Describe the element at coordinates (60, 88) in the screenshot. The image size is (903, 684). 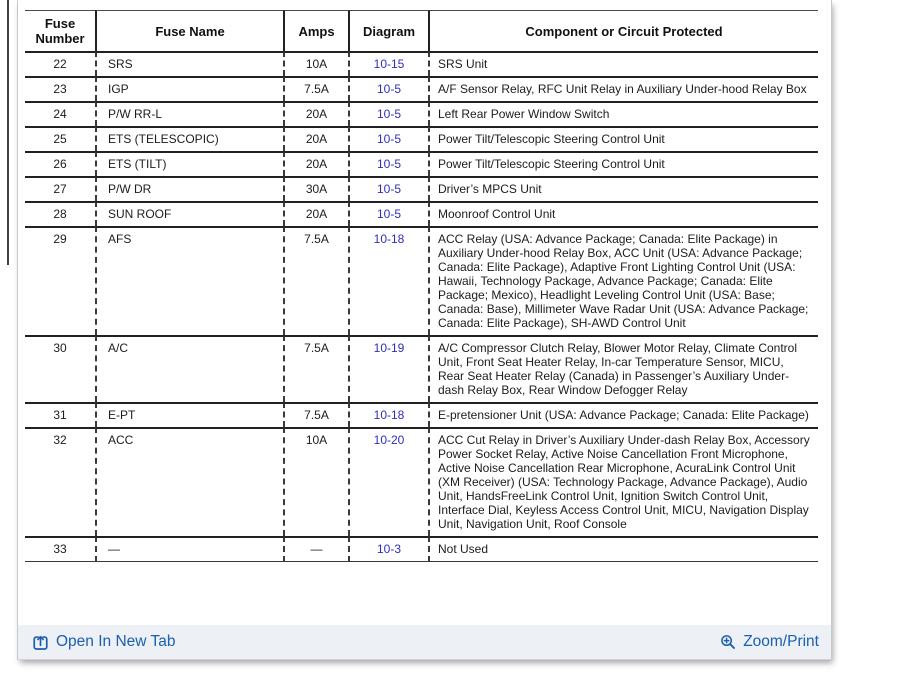
I see `fuse-number-cell: 23` at that location.